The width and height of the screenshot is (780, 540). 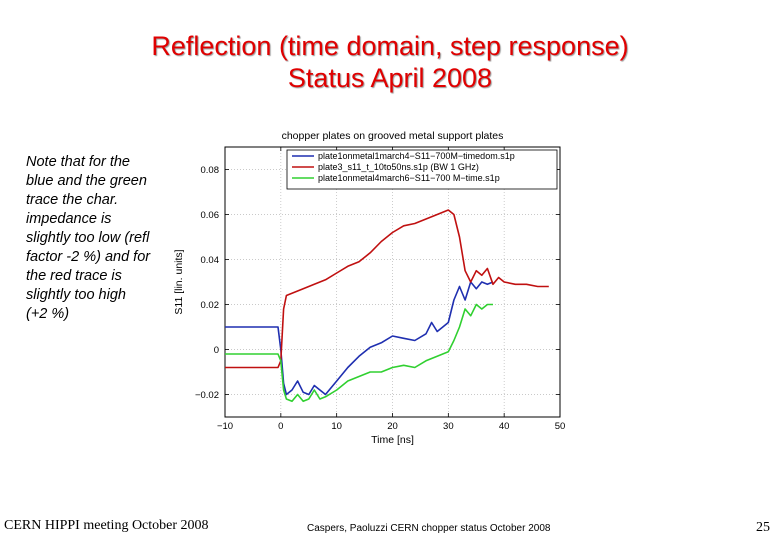 I want to click on page-number: 25, so click(x=763, y=527).